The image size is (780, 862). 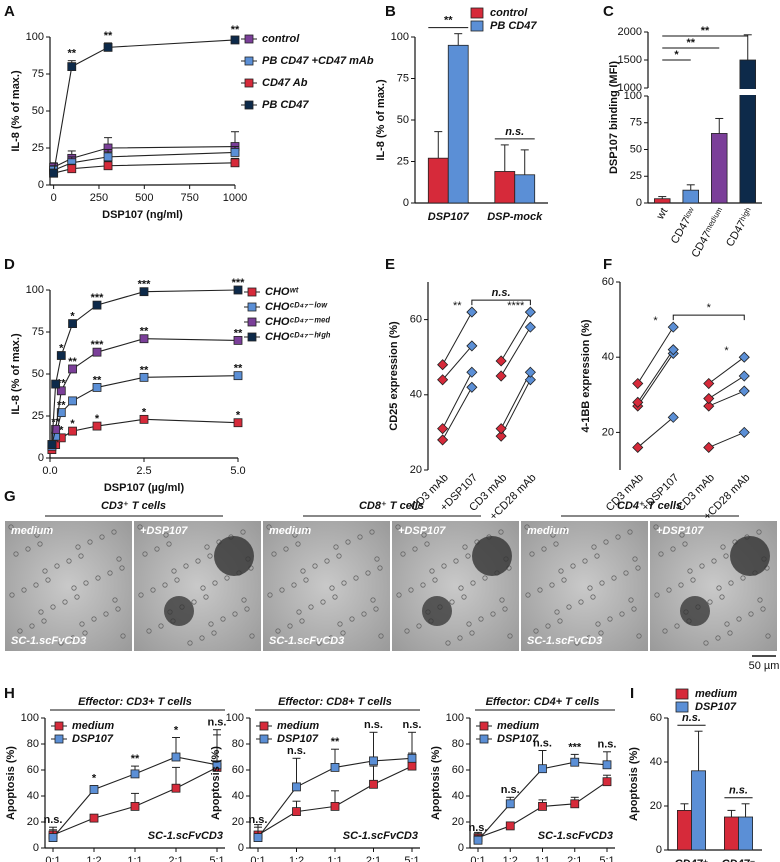 I want to click on axis-break-gap, so click(x=702, y=92).